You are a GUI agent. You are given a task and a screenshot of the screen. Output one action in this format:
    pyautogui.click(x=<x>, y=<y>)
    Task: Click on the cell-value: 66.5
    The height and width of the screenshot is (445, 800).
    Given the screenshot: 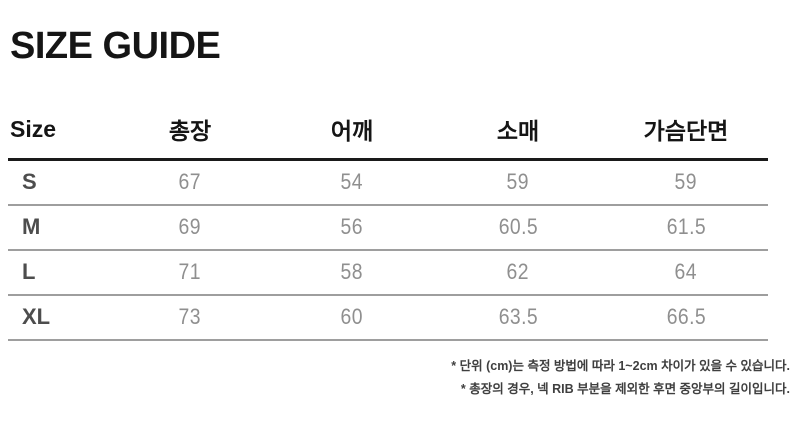 What is the action you would take?
    pyautogui.click(x=686, y=316)
    